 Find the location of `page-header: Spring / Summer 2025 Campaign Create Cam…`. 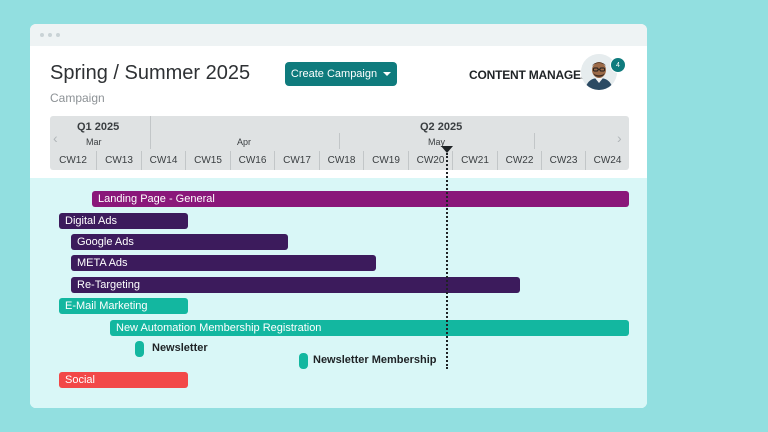

page-header: Spring / Summer 2025 Campaign Create Cam… is located at coordinates (338, 81).